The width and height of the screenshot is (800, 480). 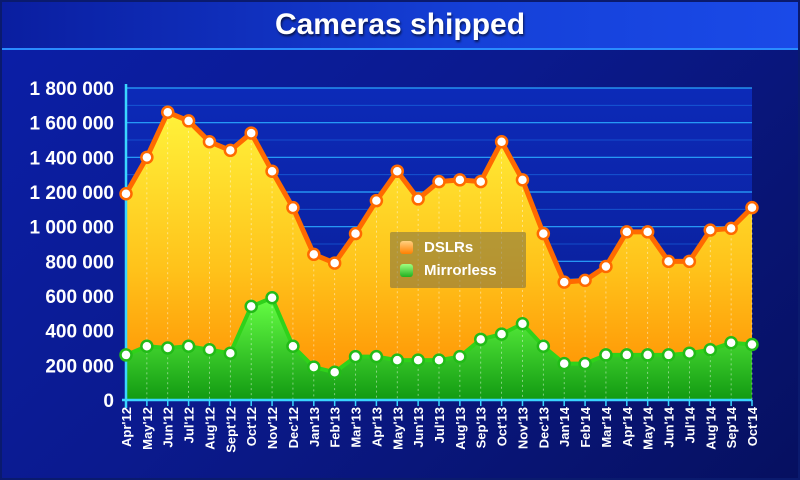 I want to click on y-tick-label: 1 600 000, so click(x=71, y=124).